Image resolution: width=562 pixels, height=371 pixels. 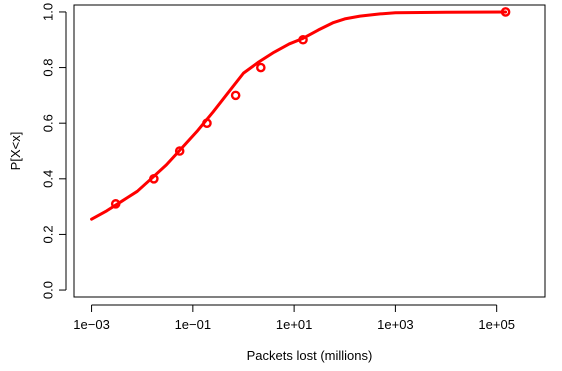 What do you see at coordinates (48, 12) in the screenshot?
I see `y-tick-label: 1.0` at bounding box center [48, 12].